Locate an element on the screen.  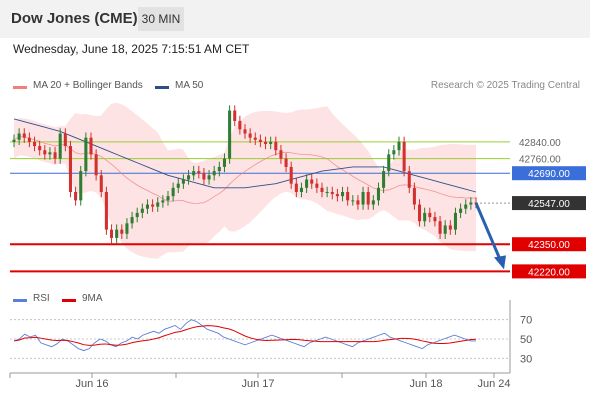
level-label-42547: 42547.00 is located at coordinates (549, 204).